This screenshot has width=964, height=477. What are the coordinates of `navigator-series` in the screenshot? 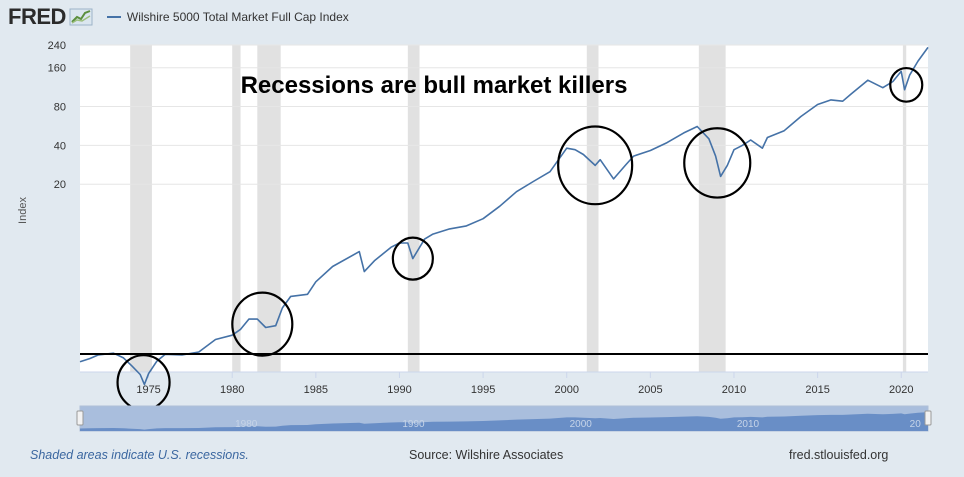 It's located at (504, 421).